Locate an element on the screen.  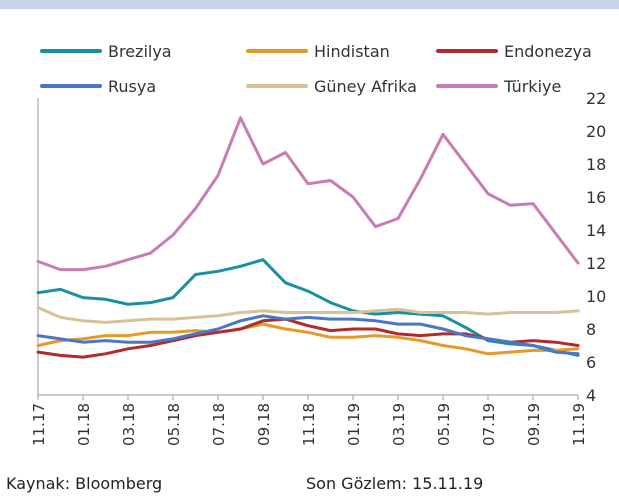
y-tick-label: 4 is located at coordinates (591, 395).